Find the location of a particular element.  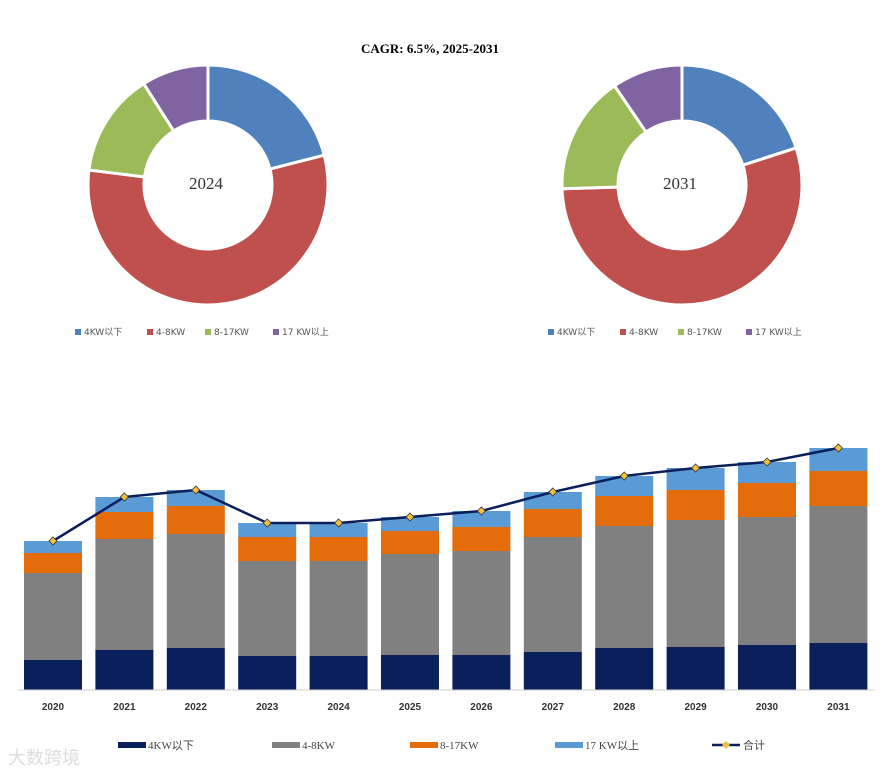

bar-8-17KW-2023 is located at coordinates (267, 549).